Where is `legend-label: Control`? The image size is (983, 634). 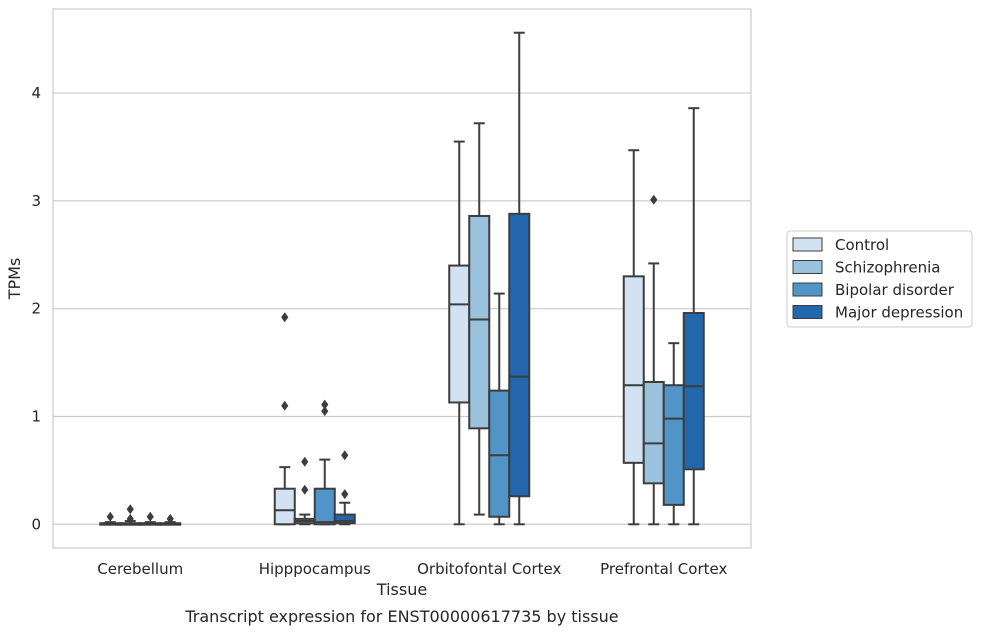 legend-label: Control is located at coordinates (862, 245).